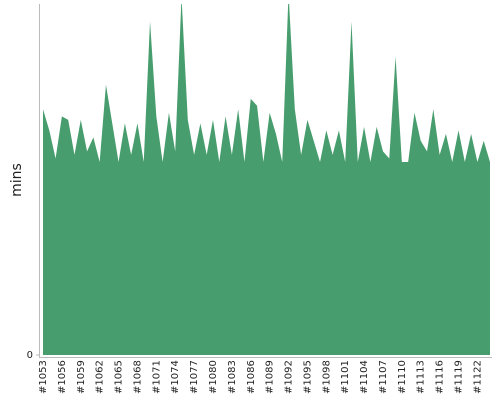  Describe the element at coordinates (43, 377) in the screenshot. I see `x-tick-label: #1053` at that location.